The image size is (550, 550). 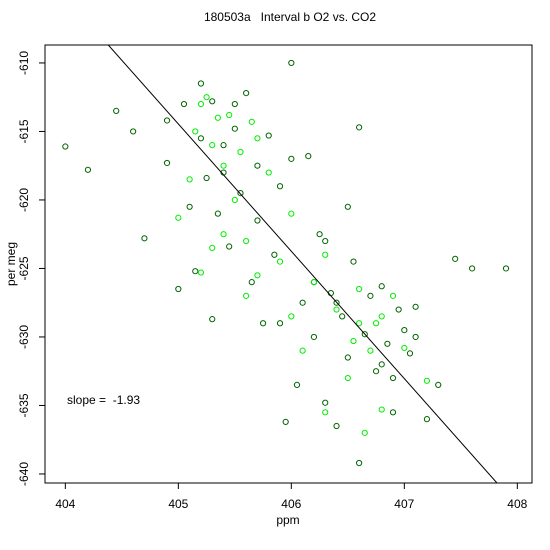 What do you see at coordinates (291, 504) in the screenshot?
I see `x-tick-label: 406` at bounding box center [291, 504].